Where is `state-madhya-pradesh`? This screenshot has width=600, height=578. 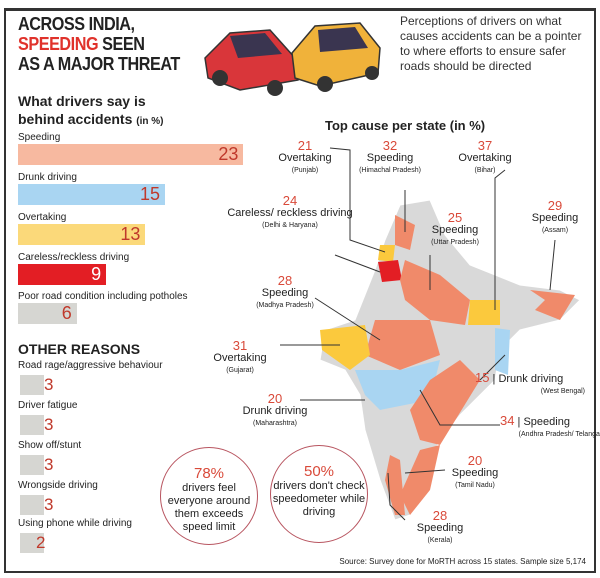
state-madhya-pradesh is located at coordinates (402, 345).